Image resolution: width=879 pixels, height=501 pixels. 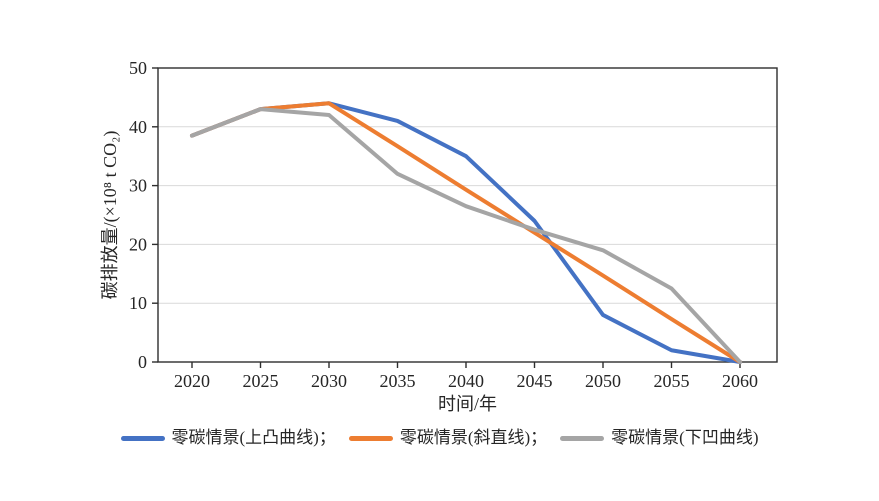 I want to click on y-tick-label: 10, so click(x=138, y=303).